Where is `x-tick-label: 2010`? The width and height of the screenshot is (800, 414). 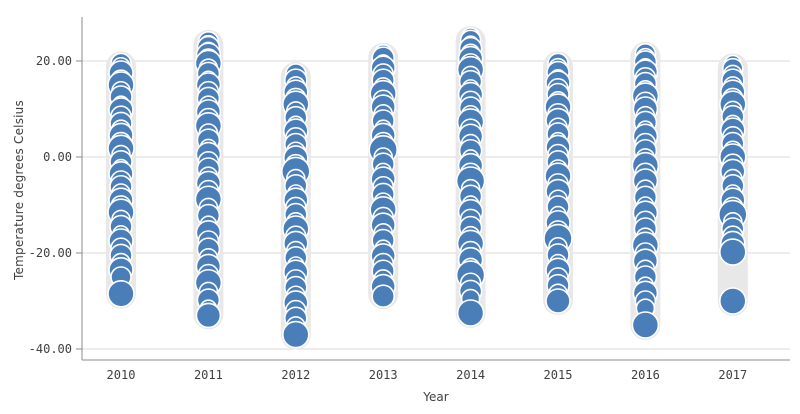
x-tick-label: 2010 is located at coordinates (121, 375).